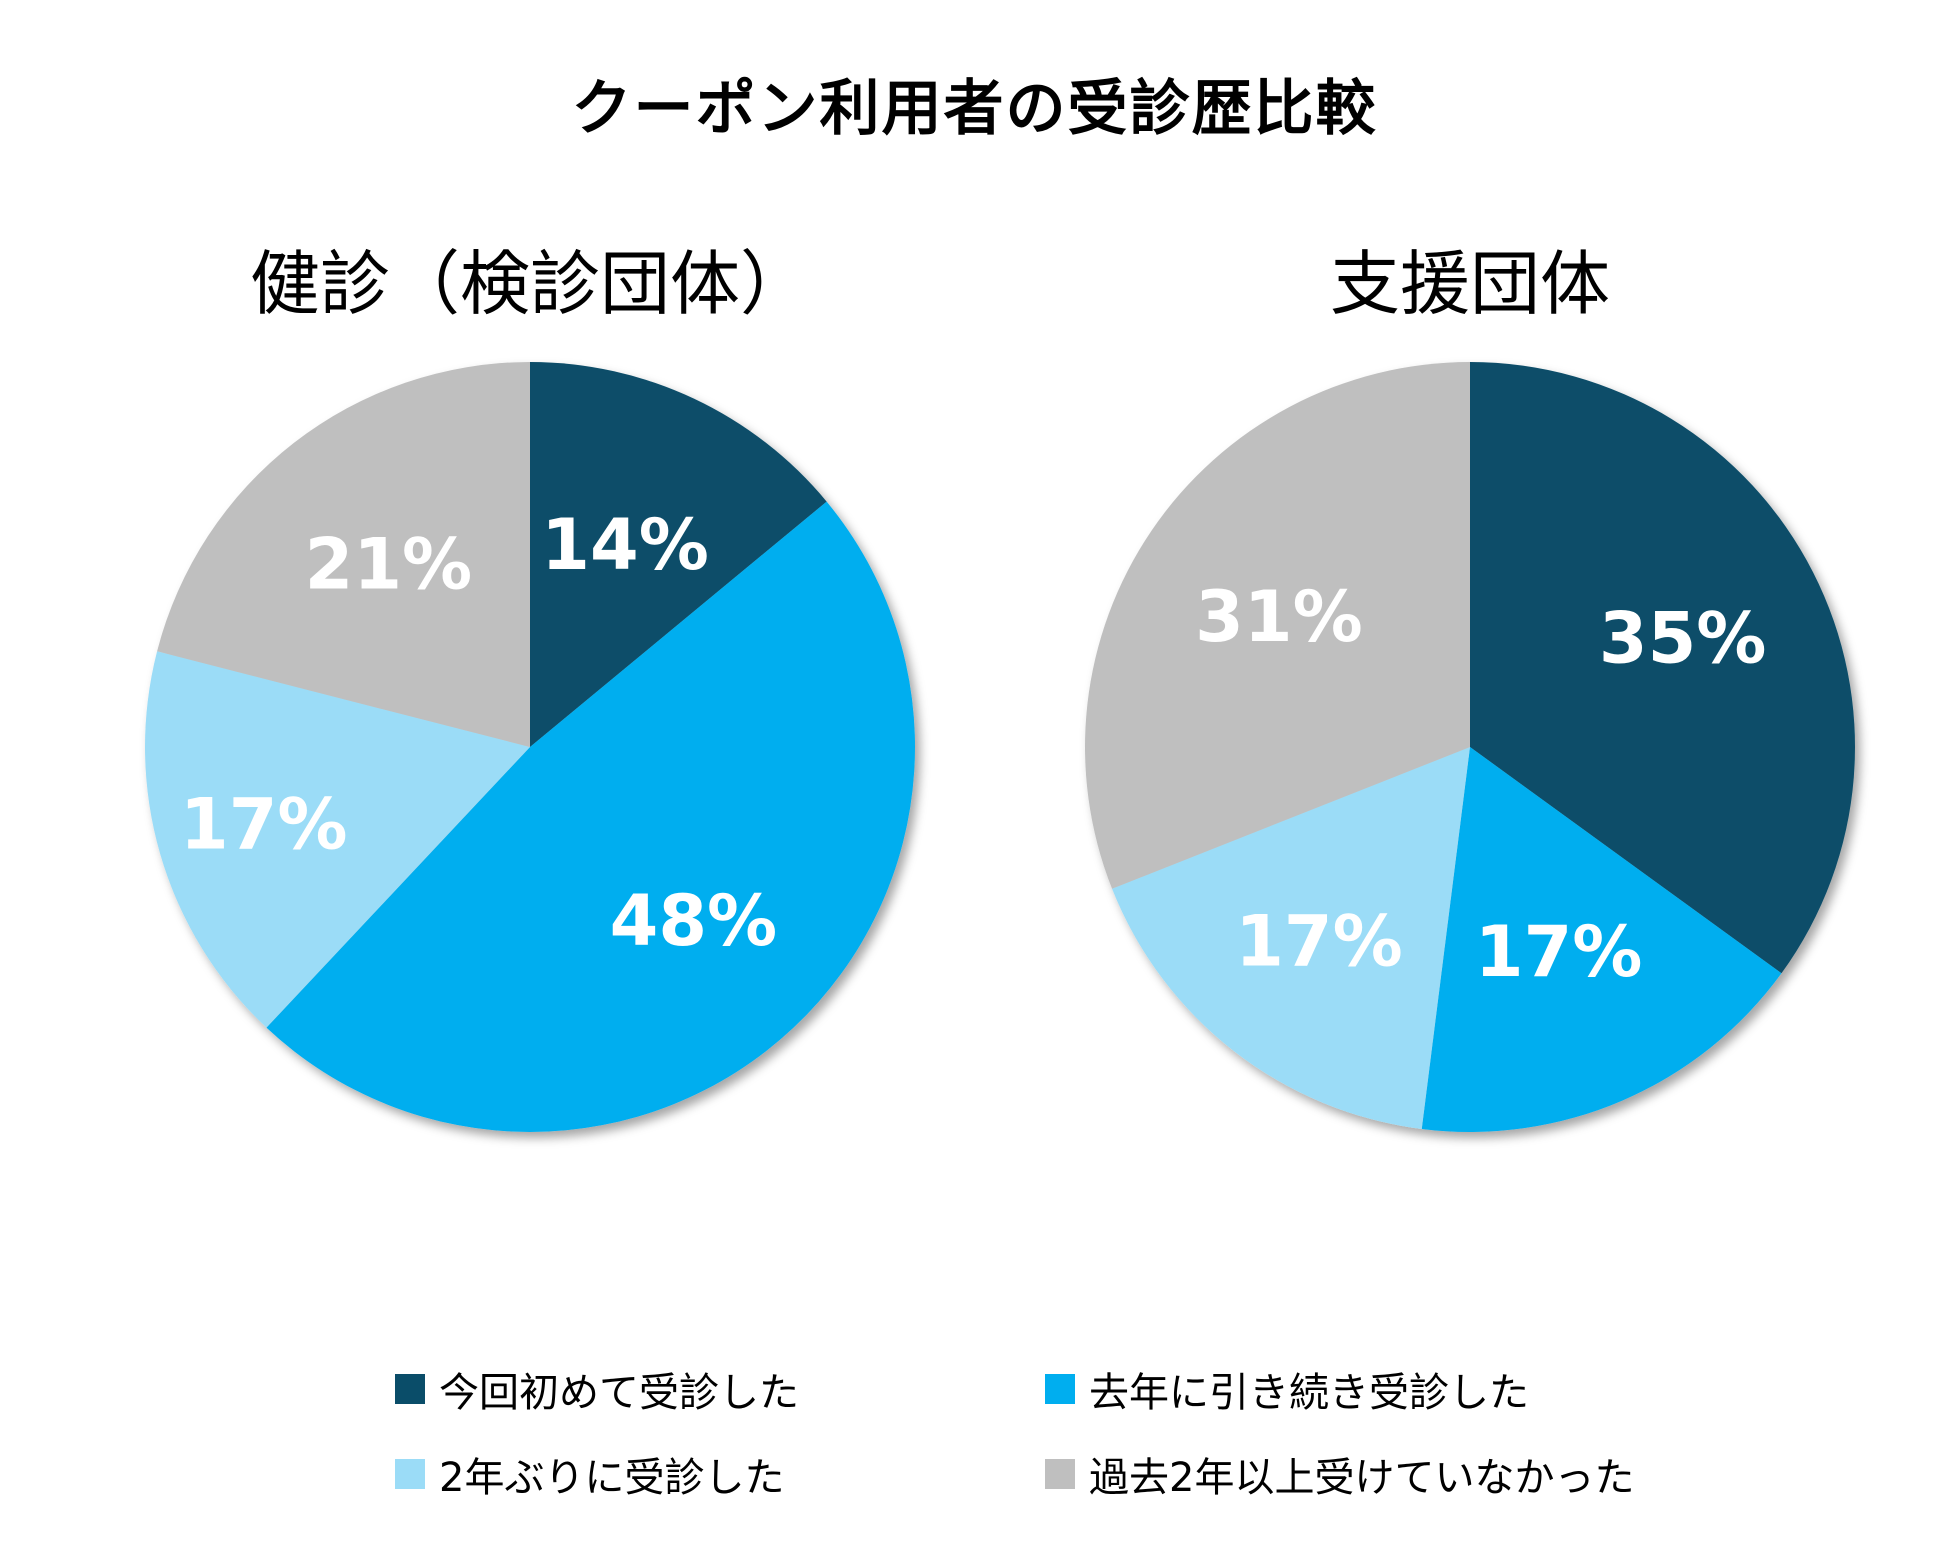  I want to click on pie2-label-not-for-2plus-years: 31%, so click(1279, 617).